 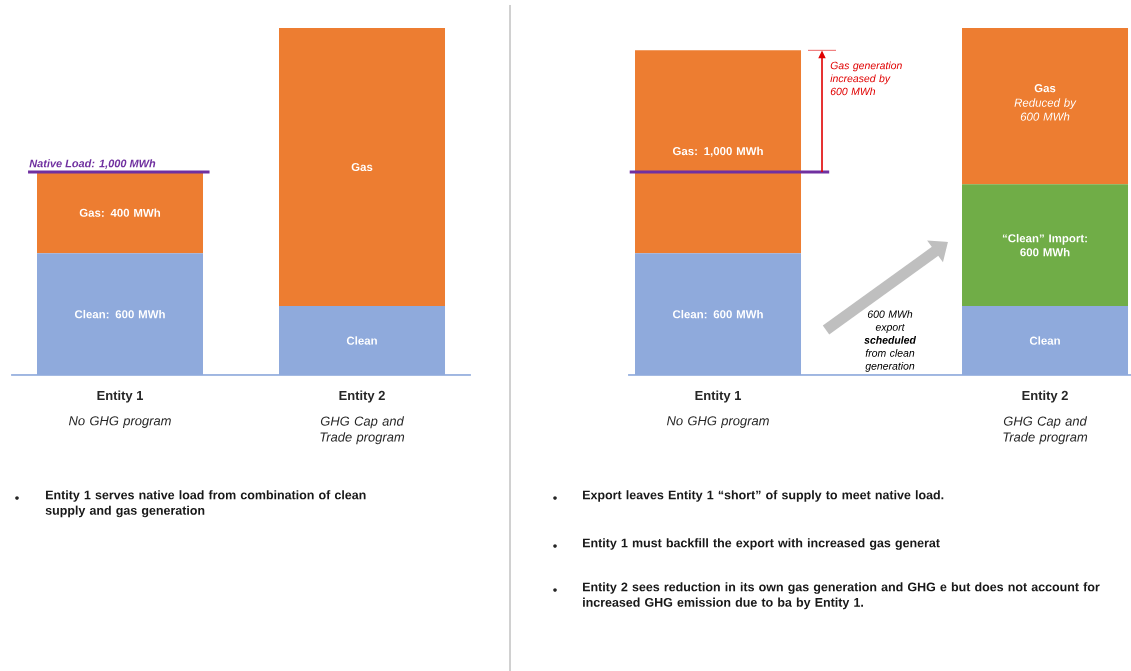 I want to click on data-label: Gas: 400 MWh, so click(x=120, y=212).